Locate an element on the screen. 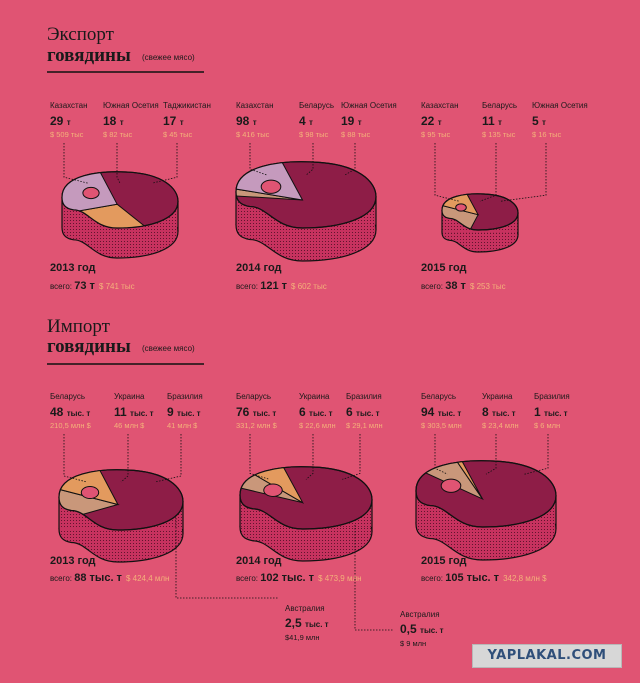 This screenshot has width=640, height=683. country-name: Бразилия is located at coordinates (364, 396).